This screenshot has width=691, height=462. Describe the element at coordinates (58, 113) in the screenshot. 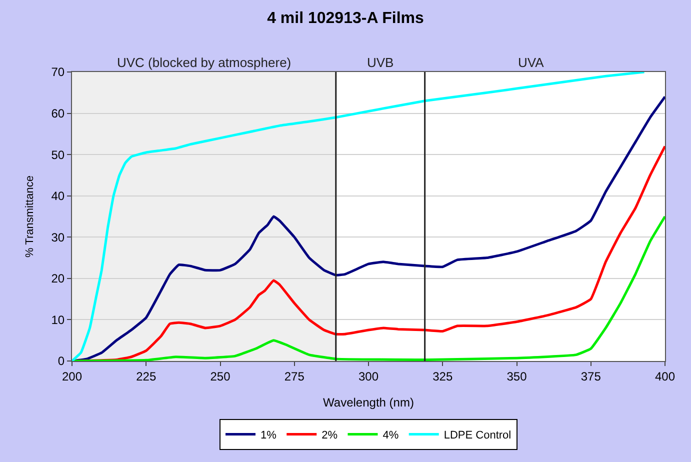

I see `y-tick-label: 60` at that location.